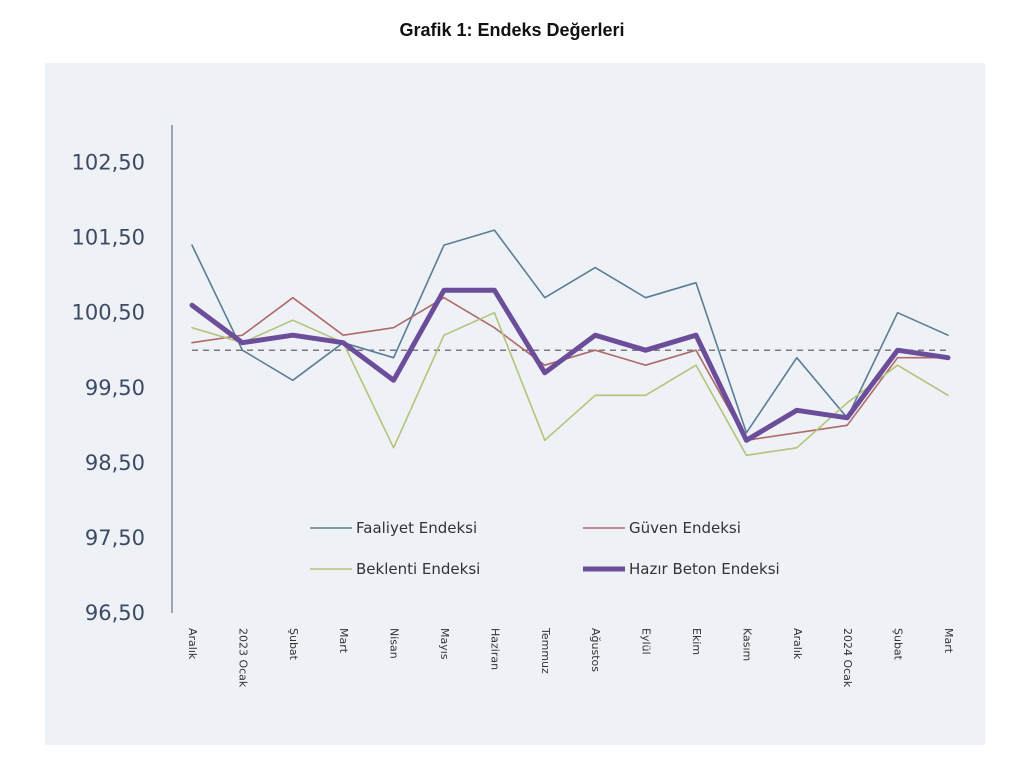  What do you see at coordinates (418, 569) in the screenshot?
I see `legend-label: Beklenti Endeksi` at bounding box center [418, 569].